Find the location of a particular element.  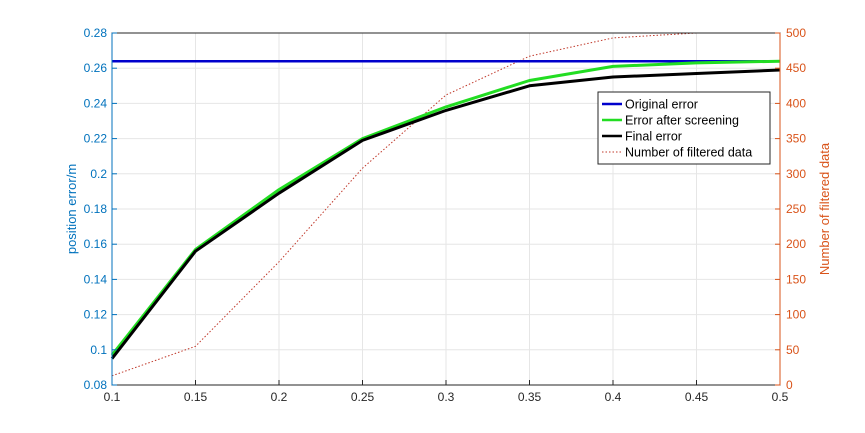

legend-box is located at coordinates (684, 128).